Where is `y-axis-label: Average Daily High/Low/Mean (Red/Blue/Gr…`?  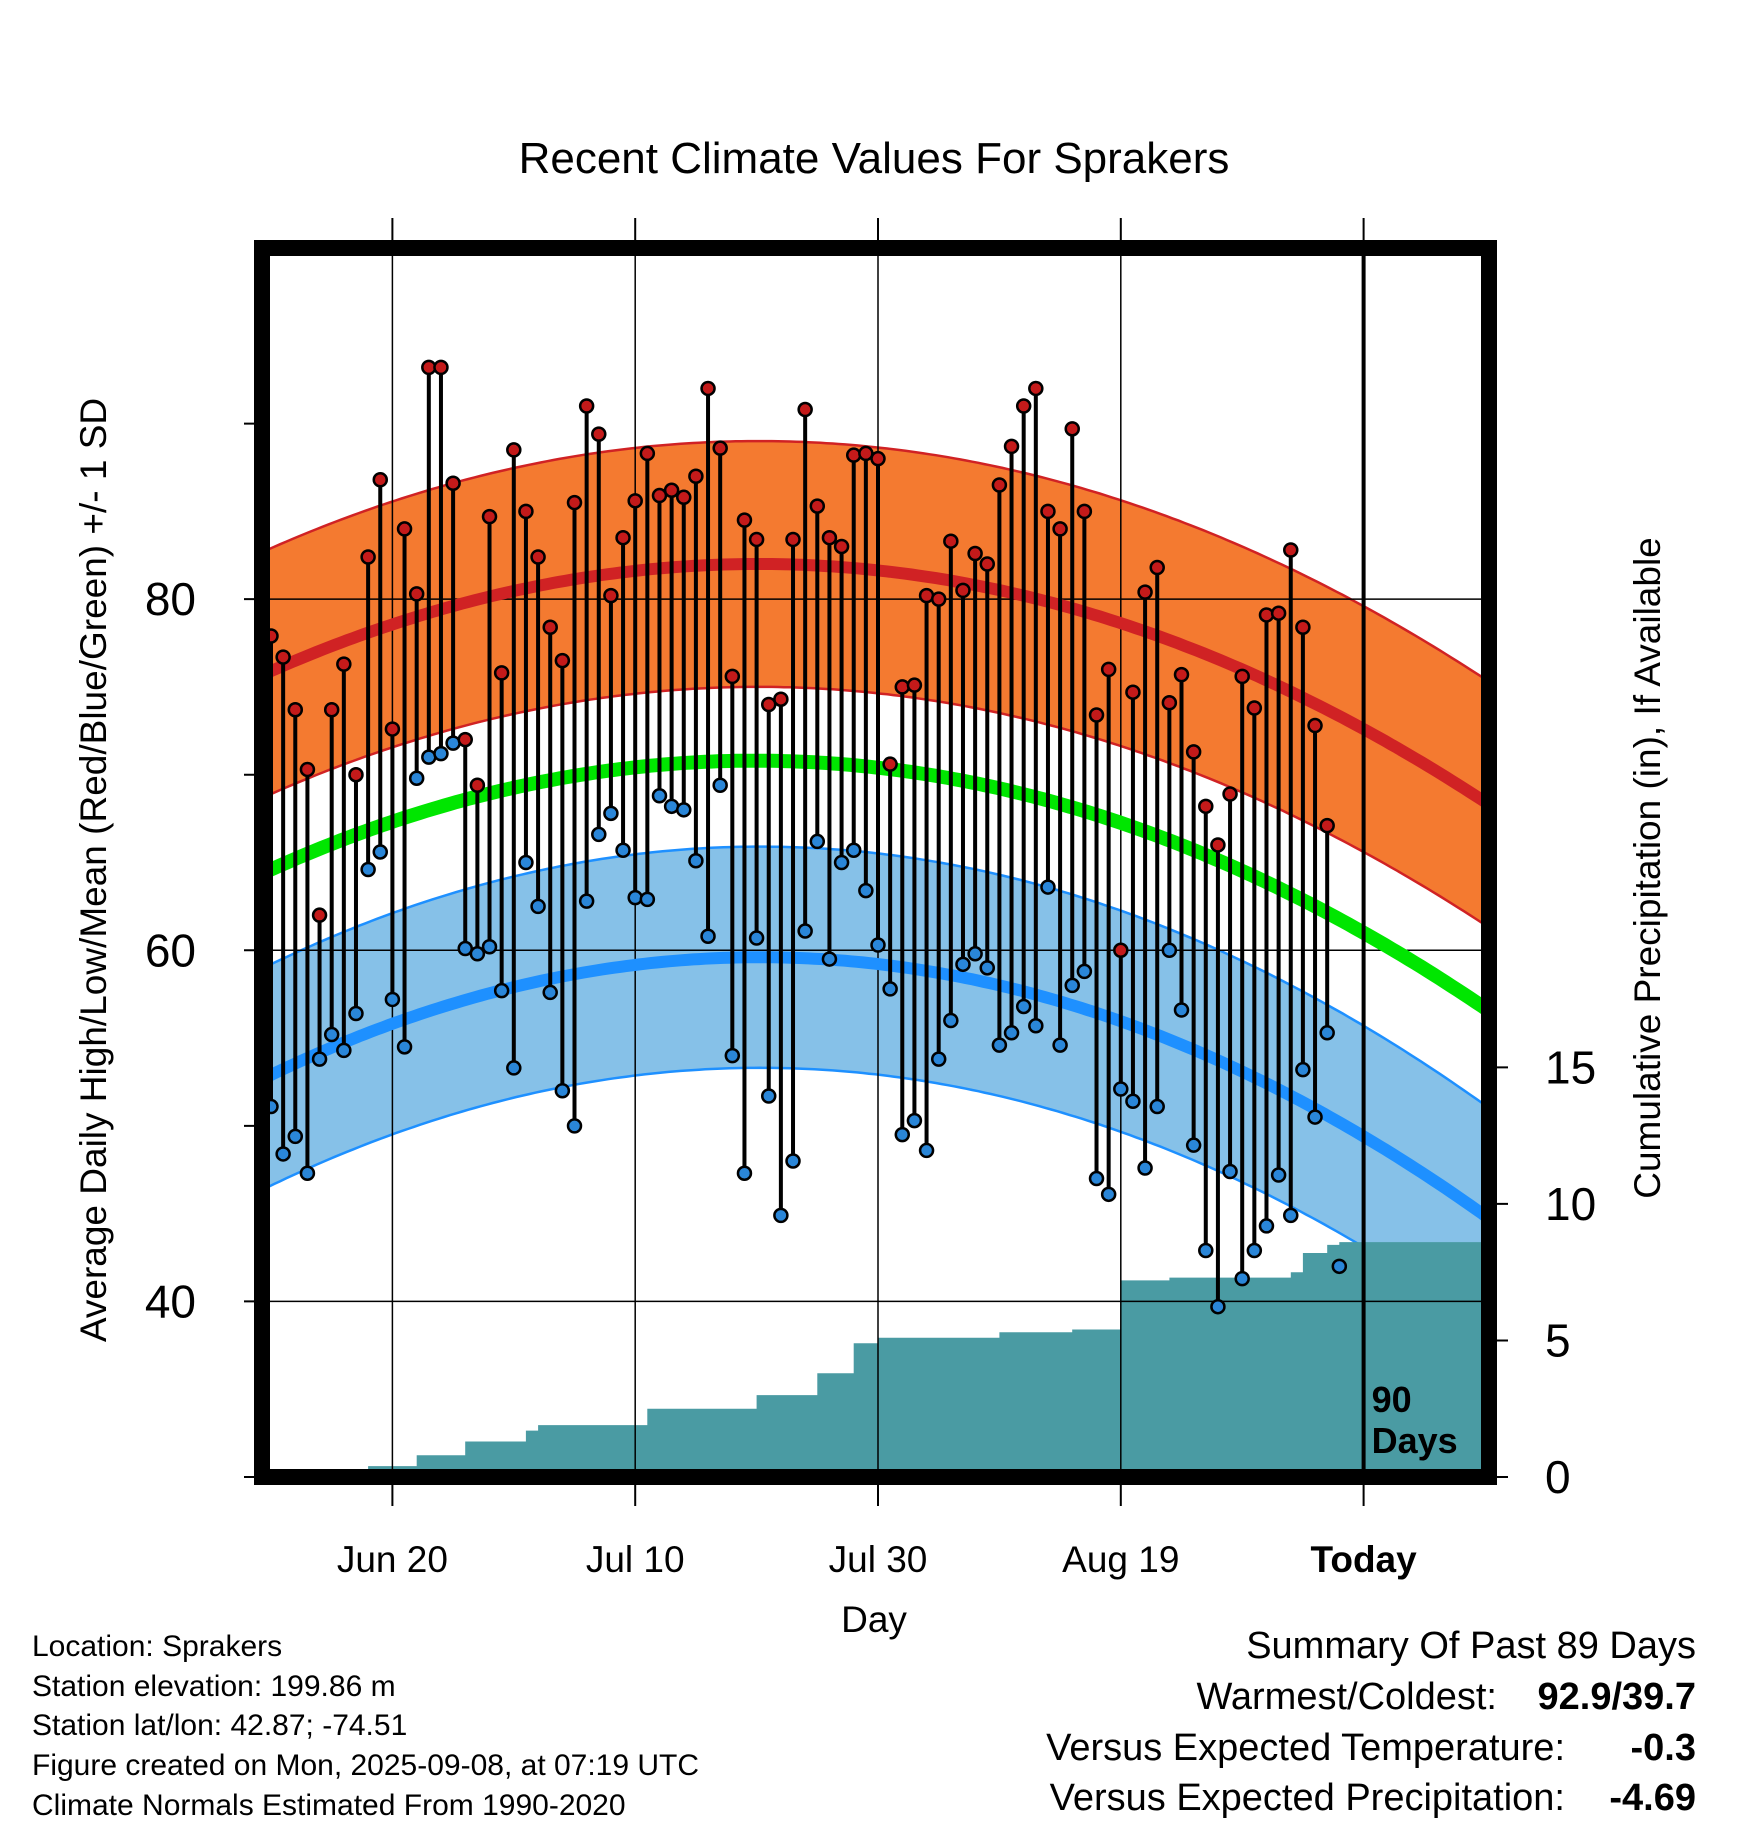 y-axis-label: Average Daily High/Low/Mean (Red/Blue/Gr… is located at coordinates (93, 870).